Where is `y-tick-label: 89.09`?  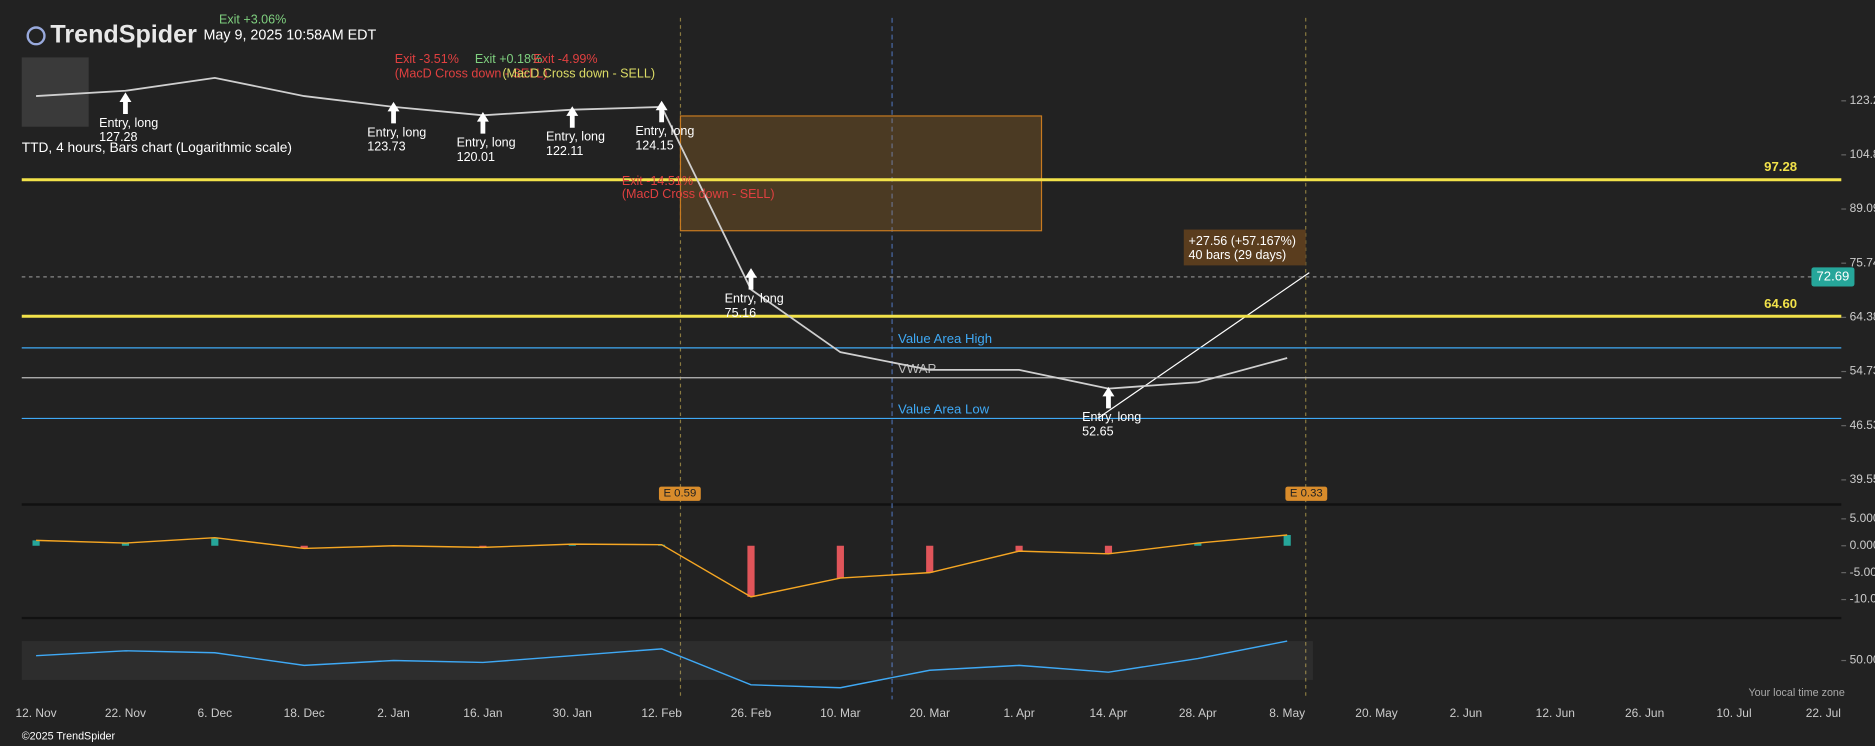
y-tick-label: 89.09 is located at coordinates (1862, 208).